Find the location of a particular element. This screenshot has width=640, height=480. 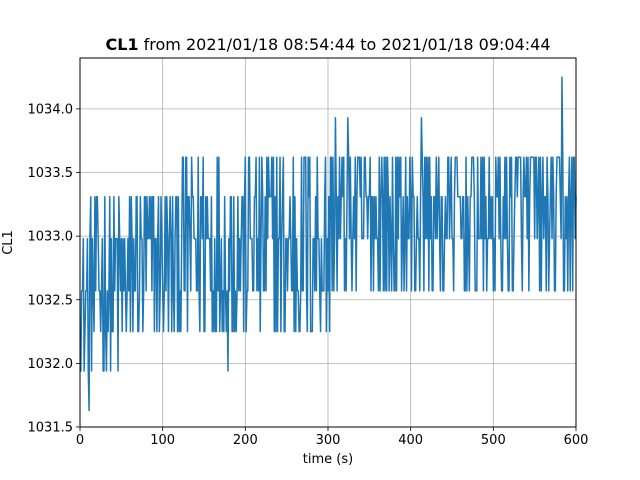

x-tick-label: 300 is located at coordinates (328, 440).